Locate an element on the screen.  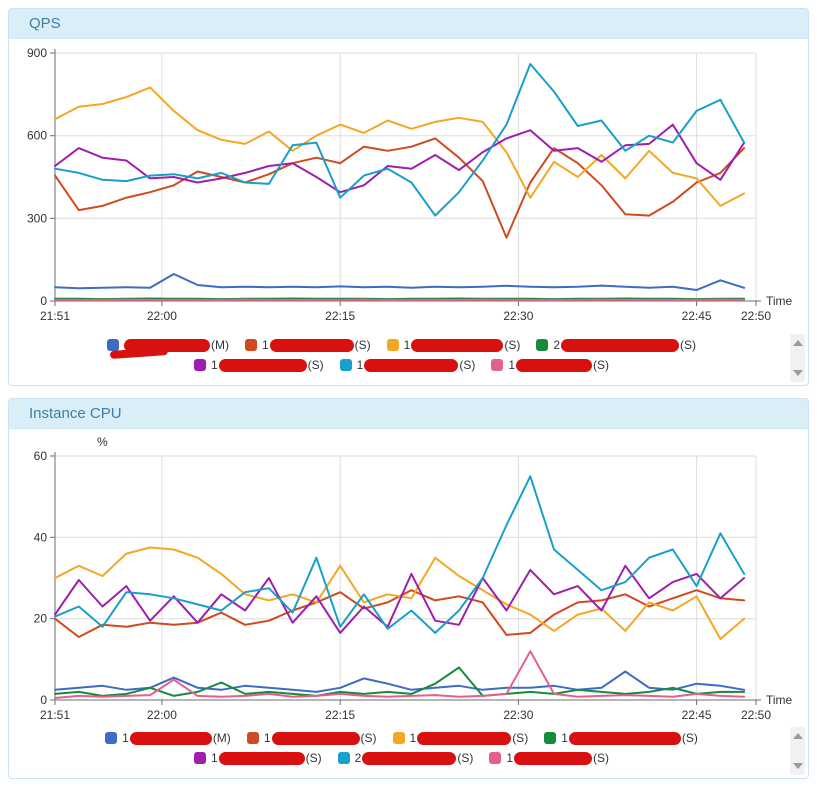
series-line-purple is located at coordinates (400, 158).